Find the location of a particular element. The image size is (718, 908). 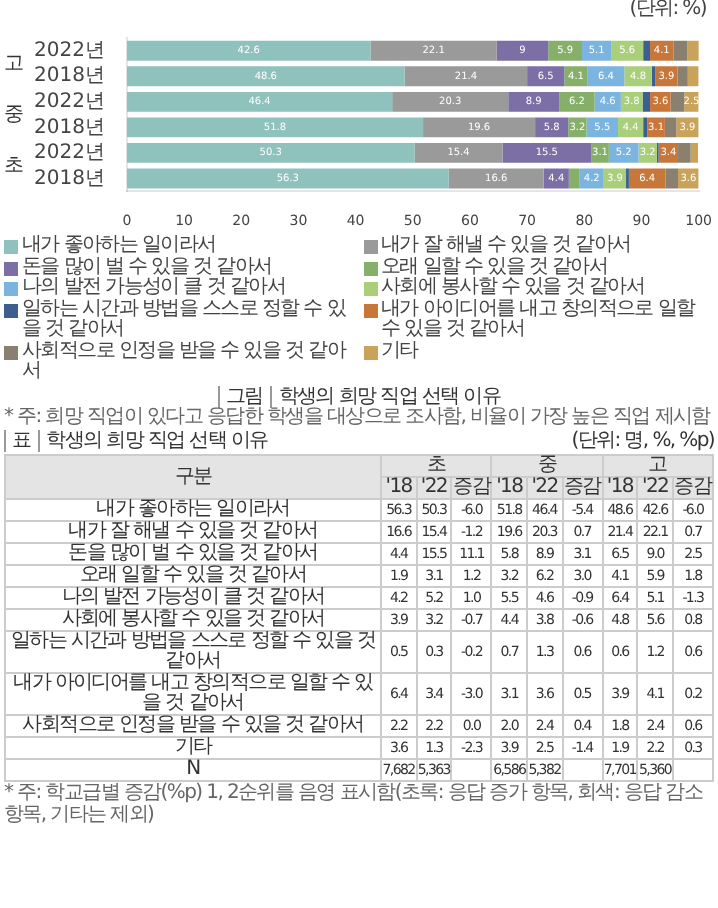

text: 구분 is located at coordinates (193, 477).